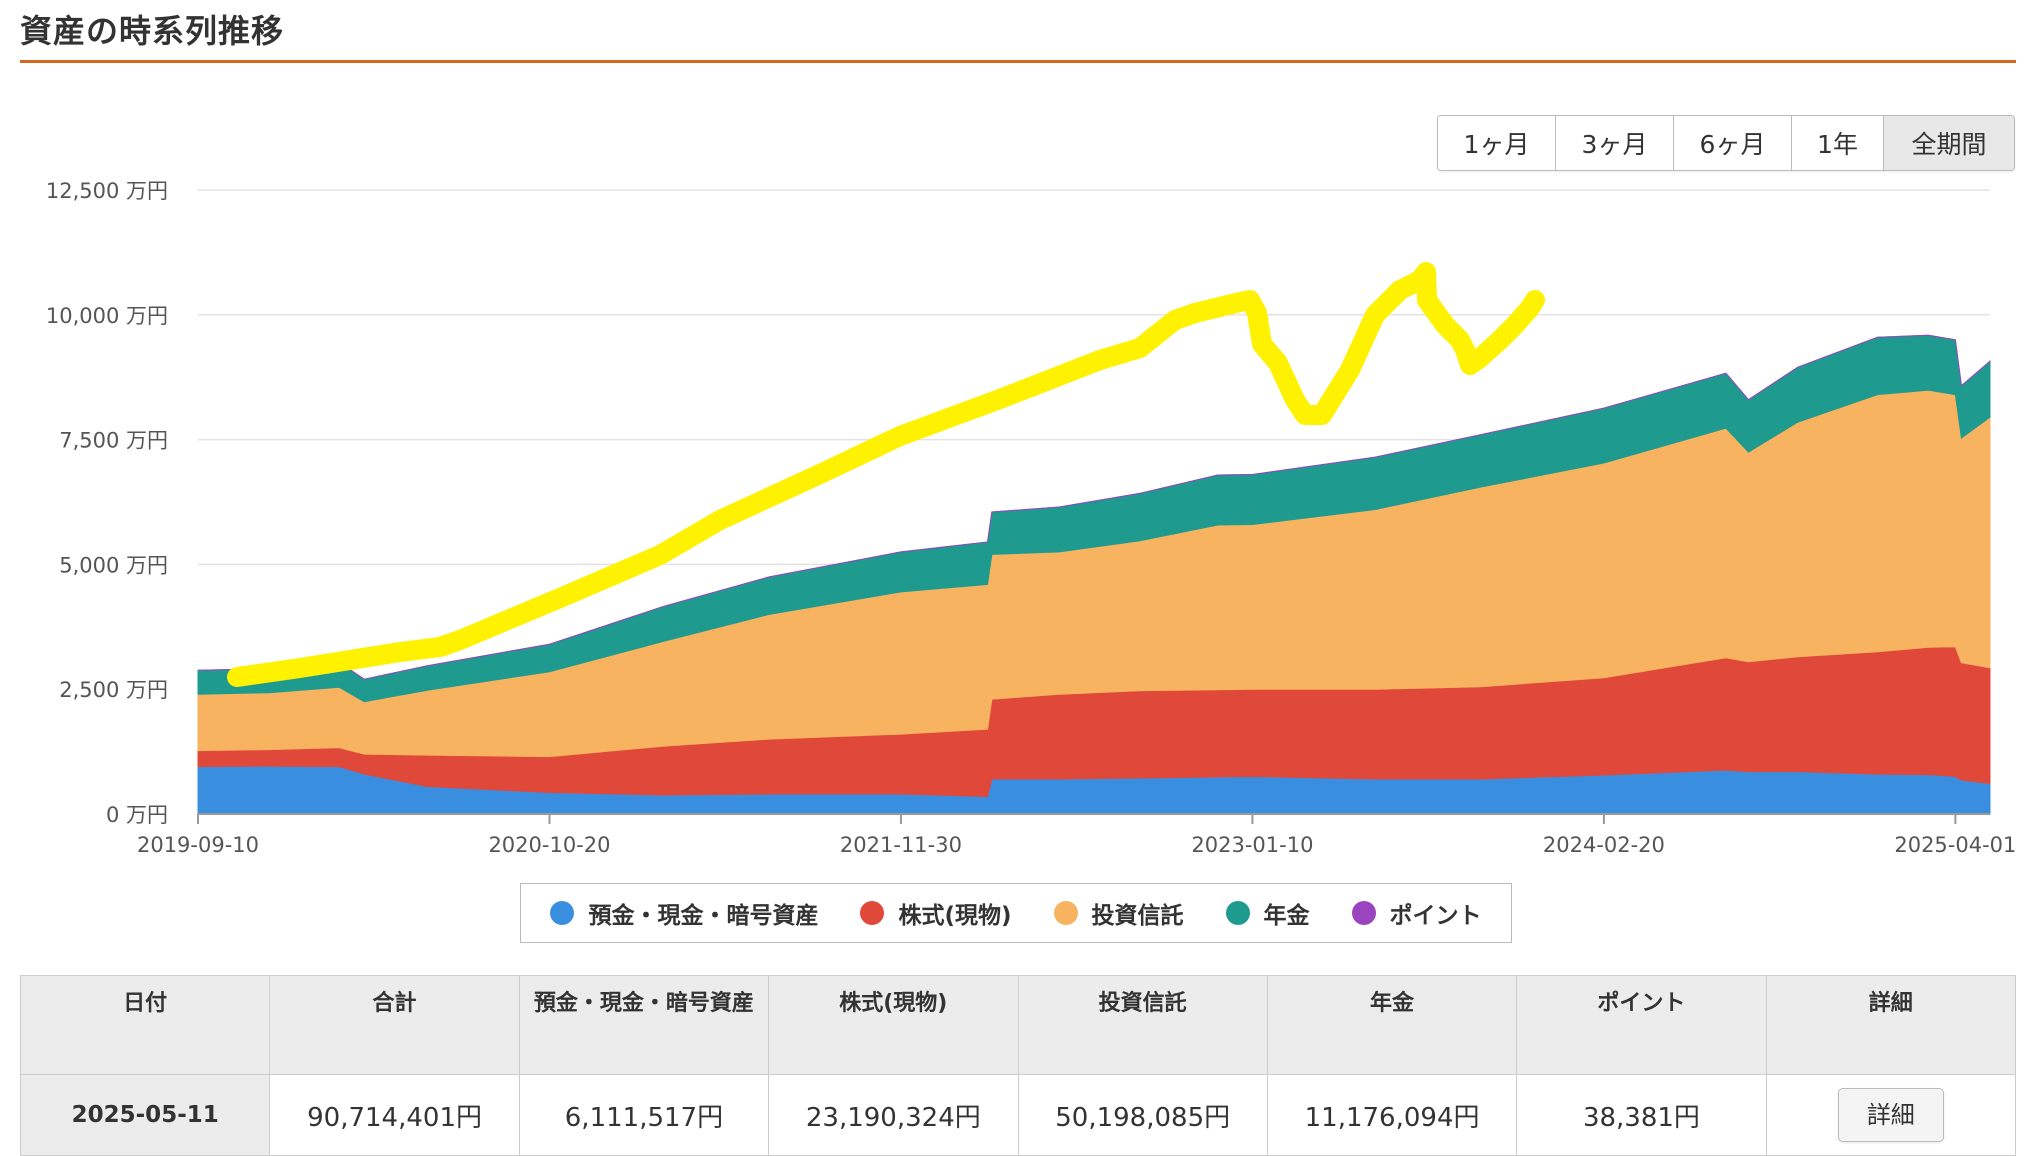 The height and width of the screenshot is (1156, 2026). What do you see at coordinates (198, 845) in the screenshot?
I see `x-tick-label: 2019-09-10` at bounding box center [198, 845].